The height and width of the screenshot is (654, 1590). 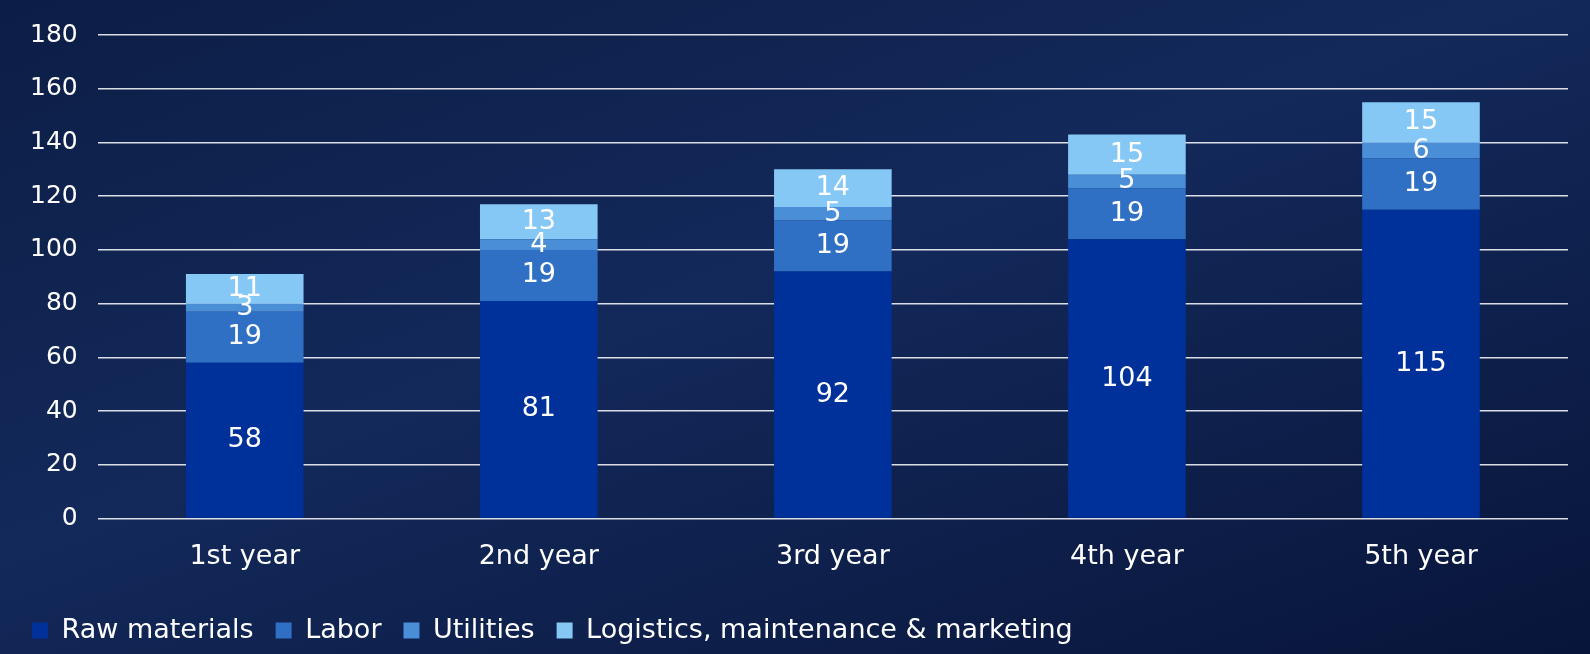 What do you see at coordinates (1421, 361) in the screenshot?
I see `data-label: 115` at bounding box center [1421, 361].